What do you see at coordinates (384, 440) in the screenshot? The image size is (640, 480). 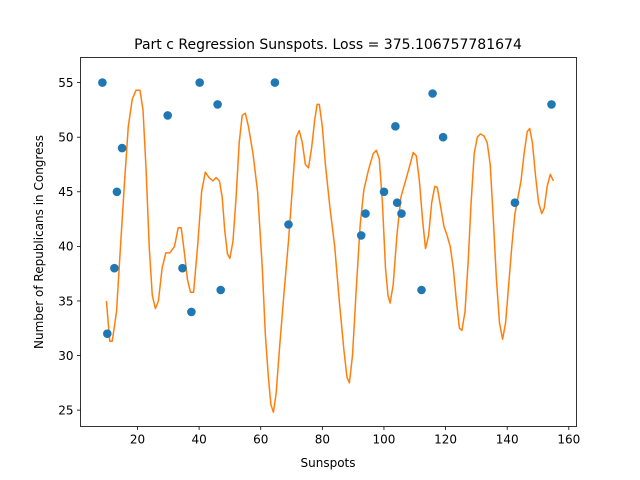 I see `x-tick-label: 100` at bounding box center [384, 440].